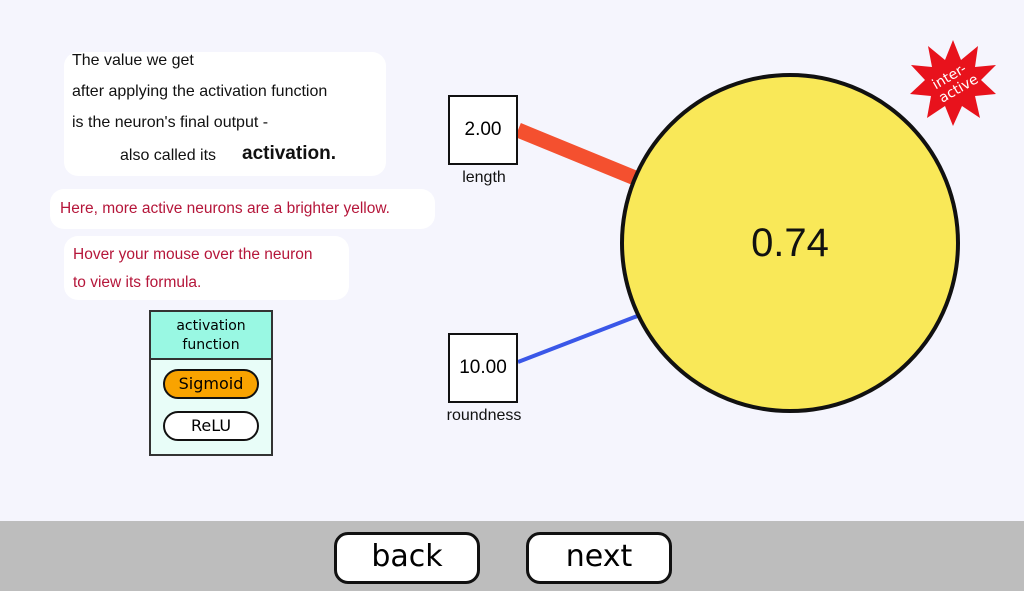  What do you see at coordinates (484, 415) in the screenshot?
I see `roundness-label: roundness` at bounding box center [484, 415].